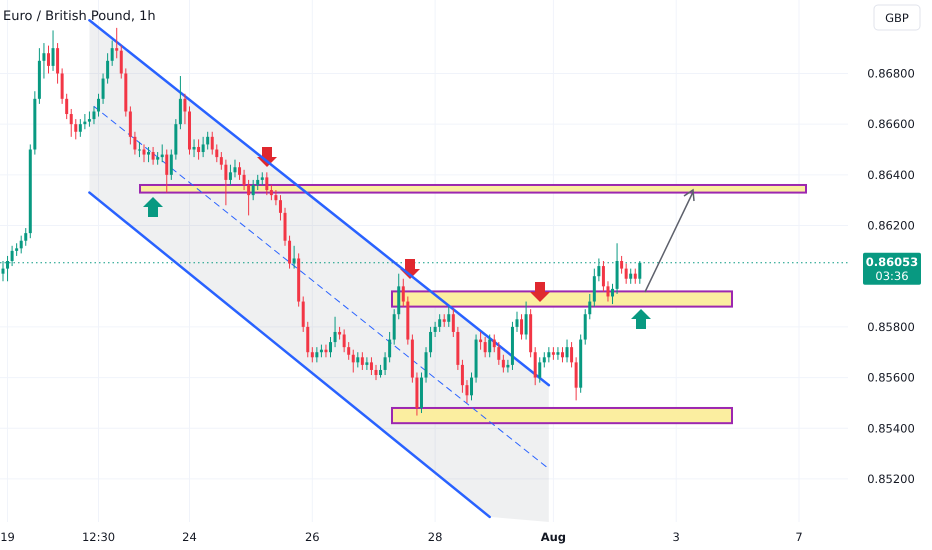 The image size is (932, 550). What do you see at coordinates (312, 537) in the screenshot?
I see `x-tick-label: 26` at bounding box center [312, 537].